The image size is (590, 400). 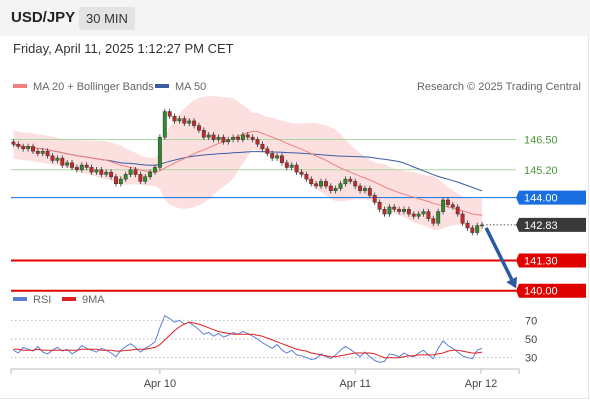 What do you see at coordinates (93, 87) in the screenshot?
I see `ma20-legend-label: MA 20 + Bollinger Bands` at bounding box center [93, 87].